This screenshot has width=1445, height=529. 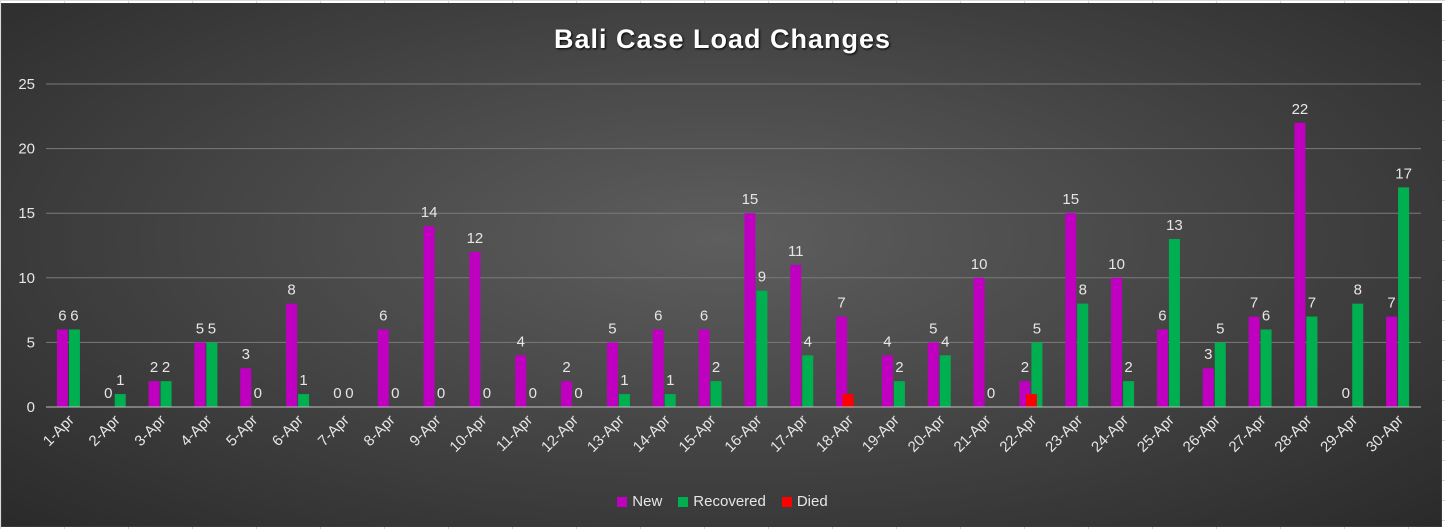 I want to click on x-tick-label: 12-Apr, so click(x=560, y=434).